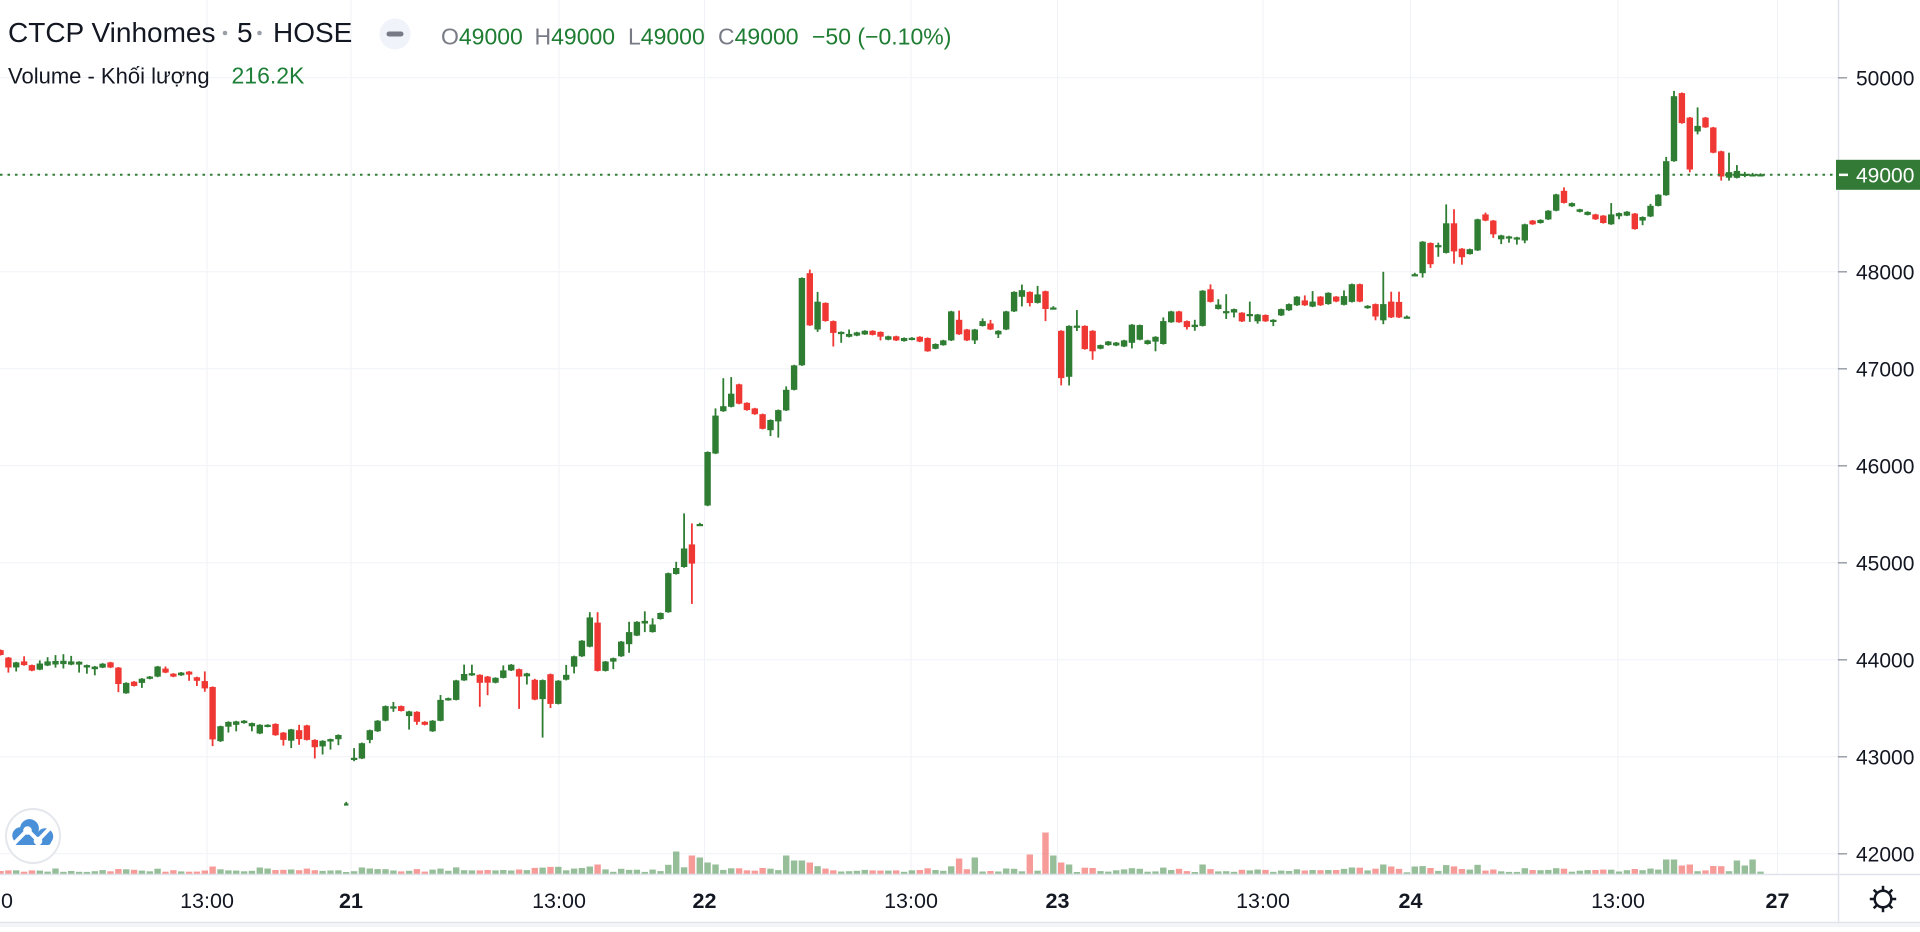 Image resolution: width=1920 pixels, height=932 pixels. Describe the element at coordinates (705, 901) in the screenshot. I see `svg-text: 22` at that location.